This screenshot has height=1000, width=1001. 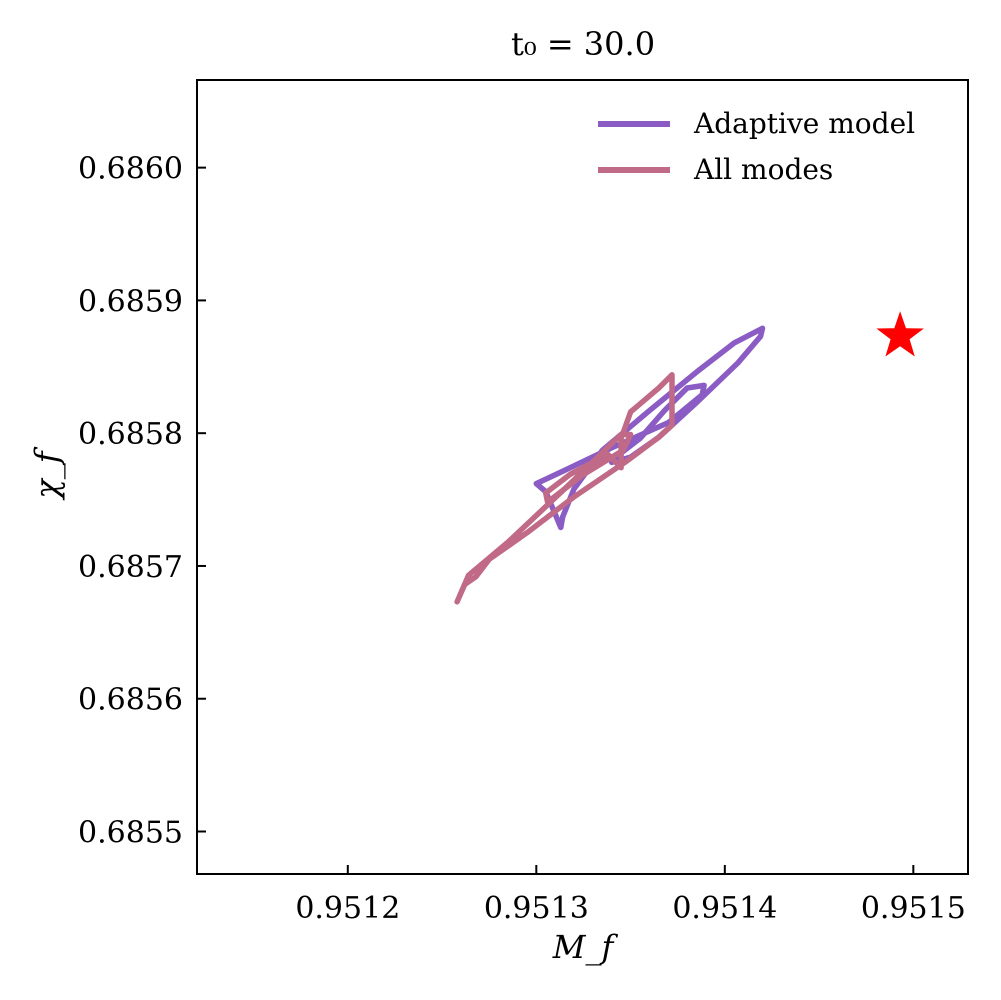 What do you see at coordinates (347, 908) in the screenshot?
I see `x-tick-label-0: 0.9512` at bounding box center [347, 908].